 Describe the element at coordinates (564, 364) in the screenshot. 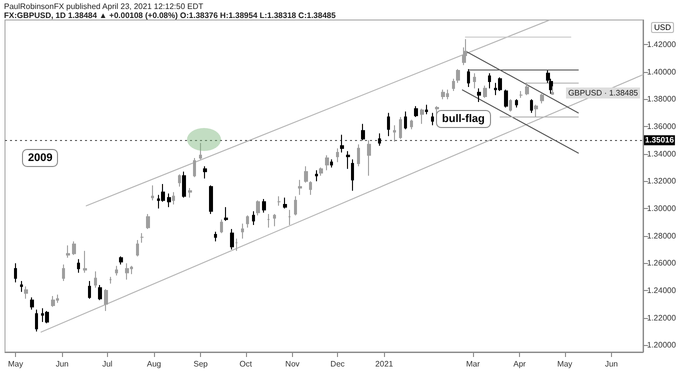

I see `x-tick-label: May` at that location.